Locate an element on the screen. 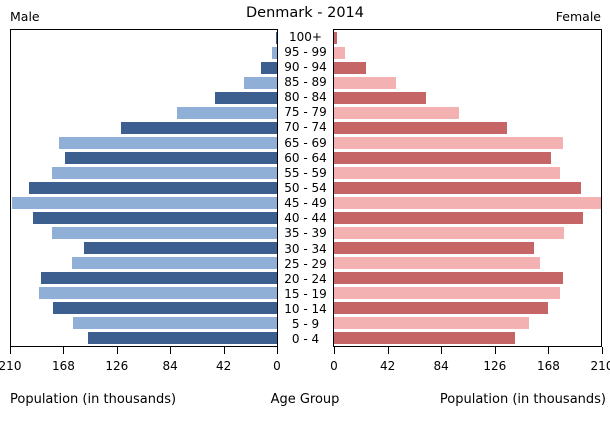 The image size is (610, 425). male-axis-ticks is located at coordinates (144, 350).